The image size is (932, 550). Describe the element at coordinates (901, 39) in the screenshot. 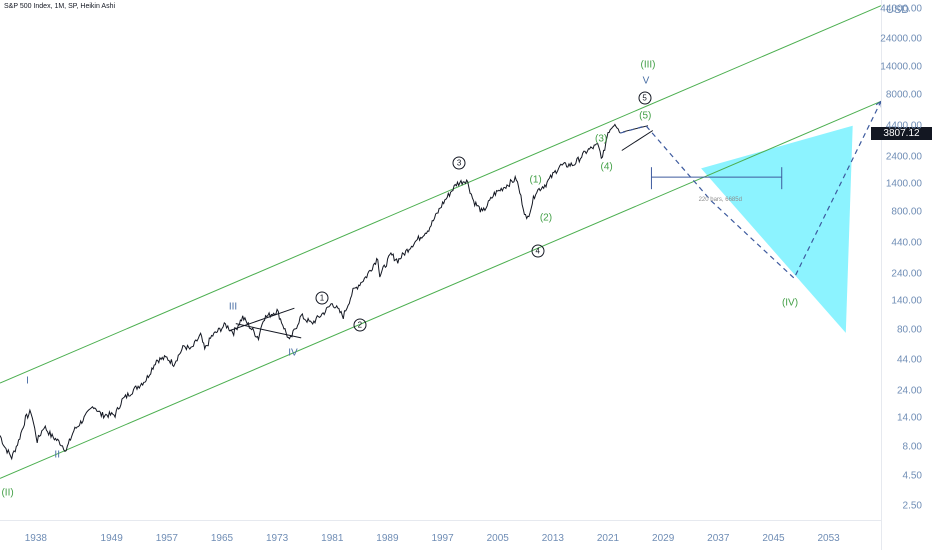

I see `y-tick-label: 24000.00` at that location.